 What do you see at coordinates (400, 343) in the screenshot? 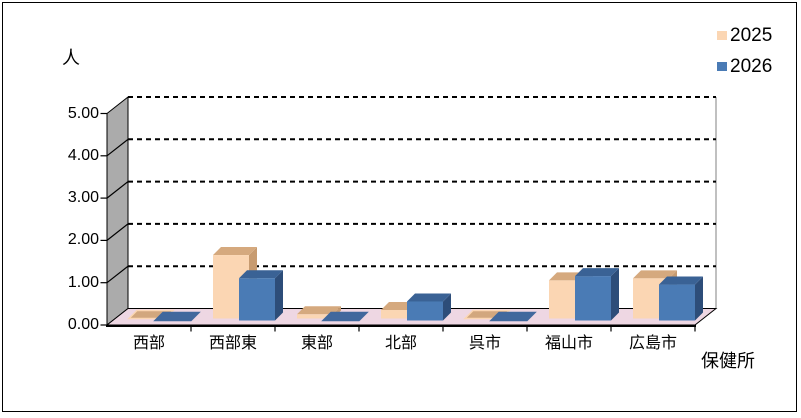
I see `x-category-label-北部: 北部` at bounding box center [400, 343].